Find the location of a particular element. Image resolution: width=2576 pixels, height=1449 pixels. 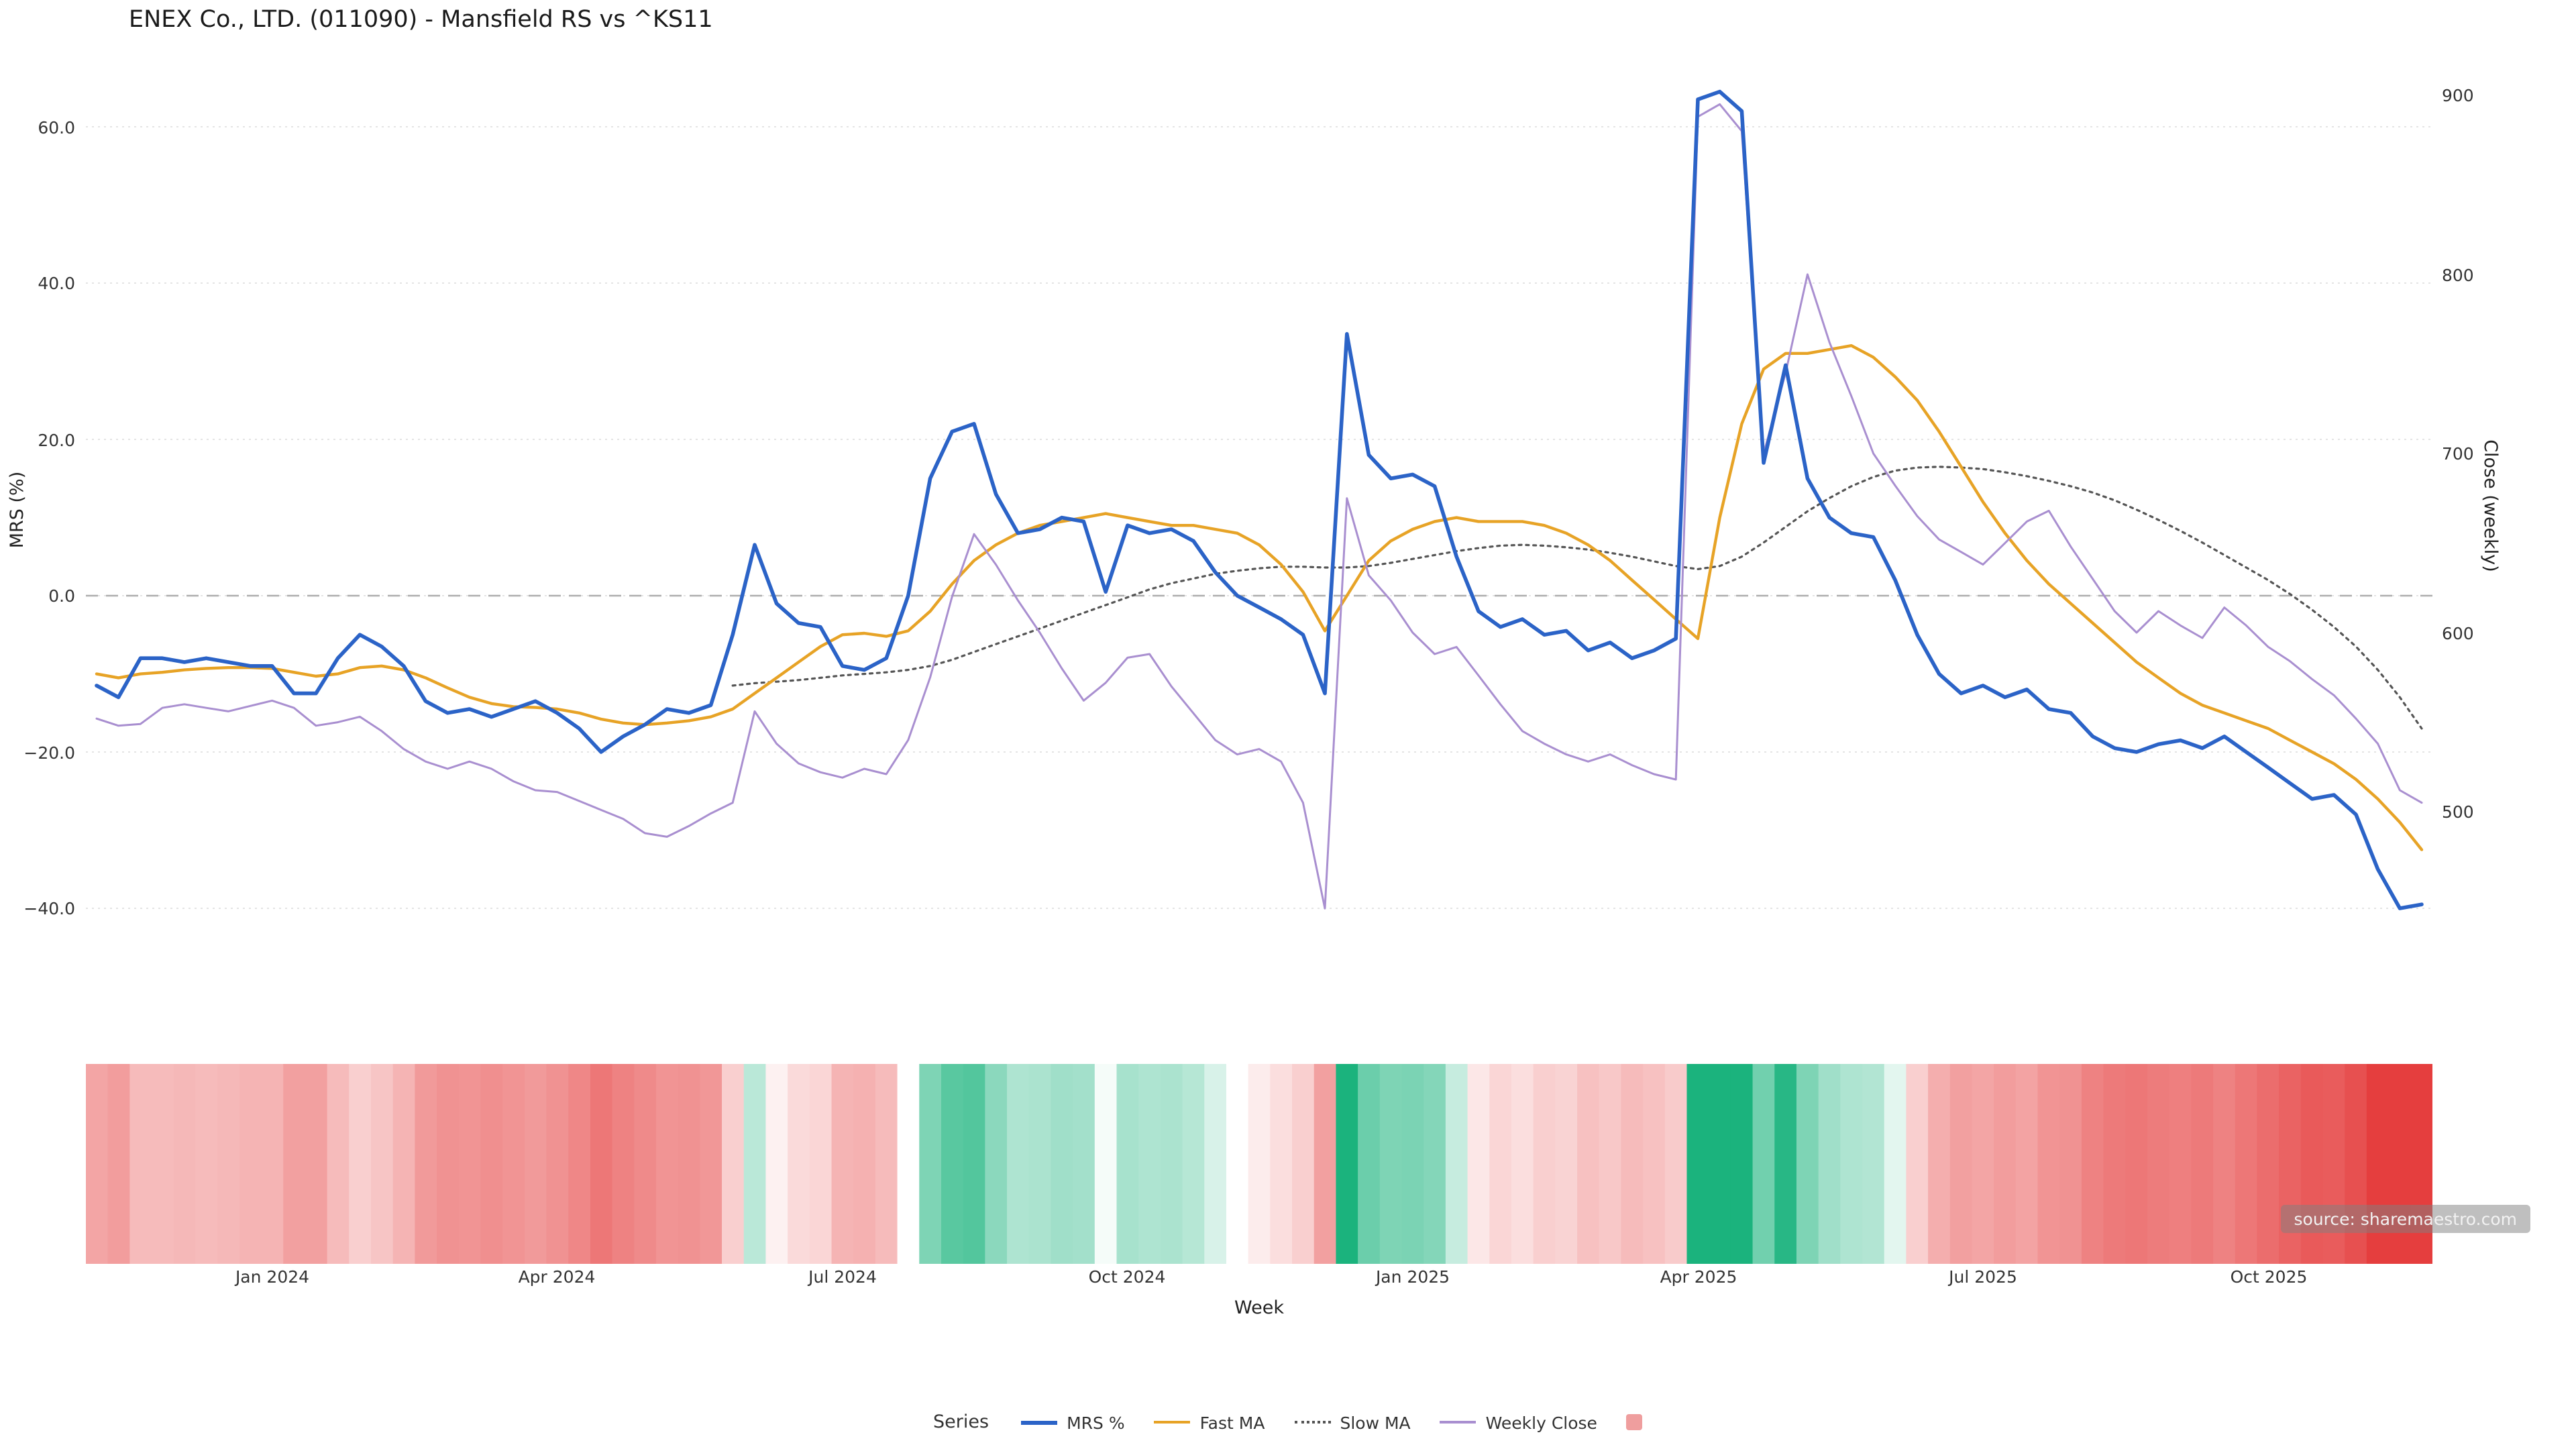

y-tick-label: 500 is located at coordinates (2458, 812).